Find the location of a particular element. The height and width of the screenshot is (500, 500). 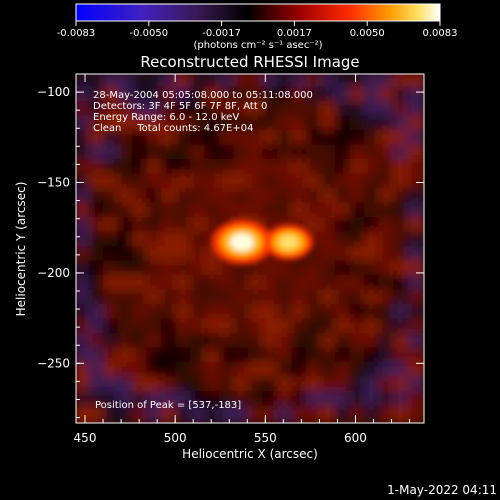

x-tick-label: 500 is located at coordinates (175, 438).